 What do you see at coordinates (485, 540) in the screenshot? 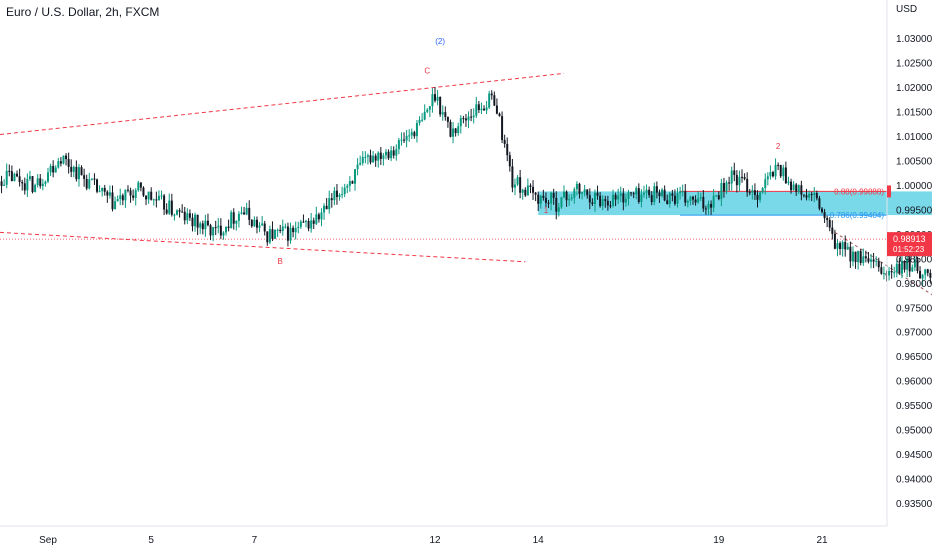
I see `time-axis: Sep57121419212628Oct5101217` at bounding box center [485, 540].